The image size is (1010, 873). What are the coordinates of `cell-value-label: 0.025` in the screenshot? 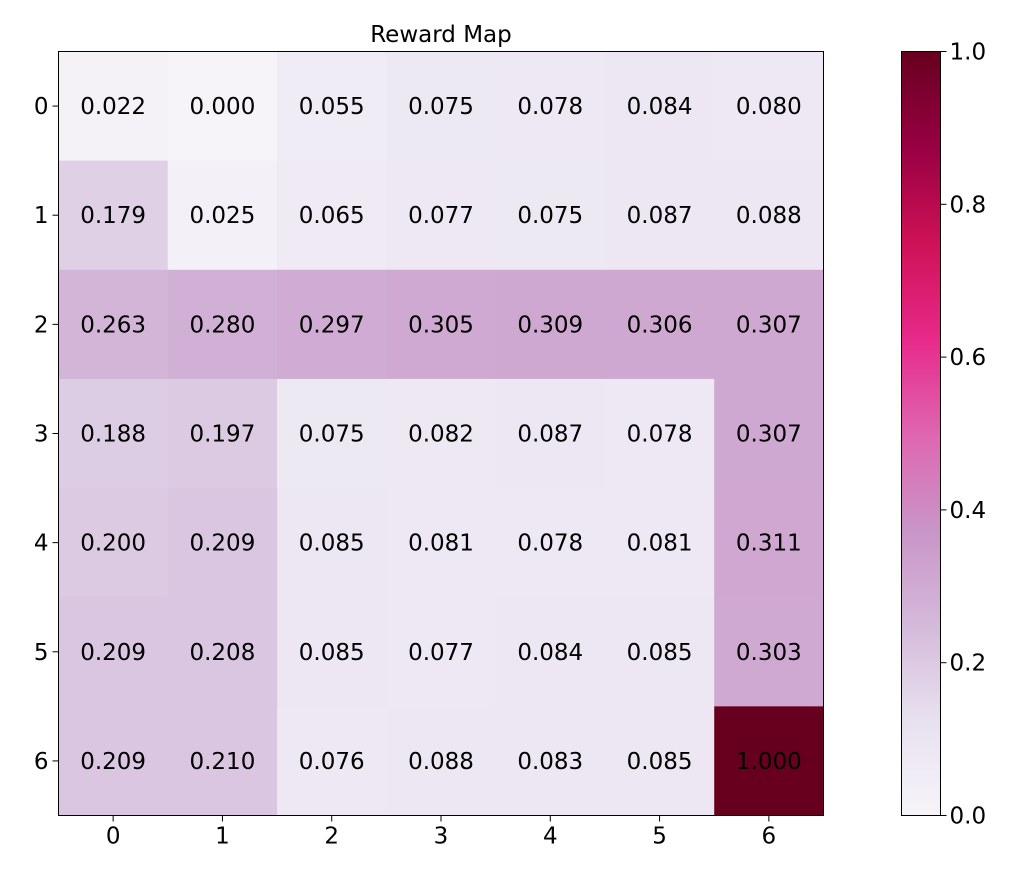 It's located at (222, 216).